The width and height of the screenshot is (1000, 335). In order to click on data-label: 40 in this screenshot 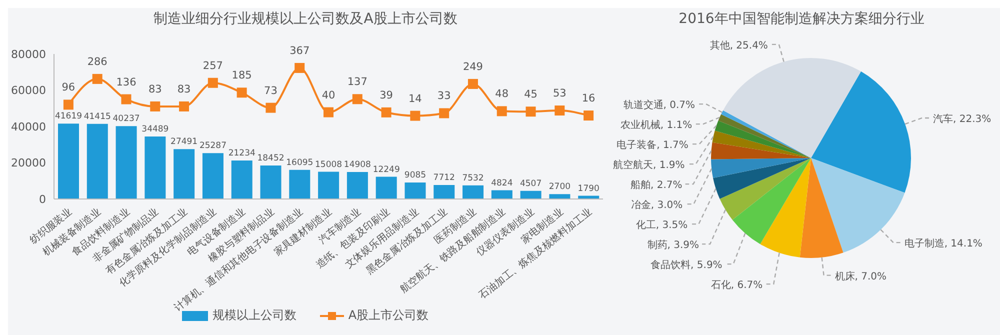, I will do `click(329, 95)`.